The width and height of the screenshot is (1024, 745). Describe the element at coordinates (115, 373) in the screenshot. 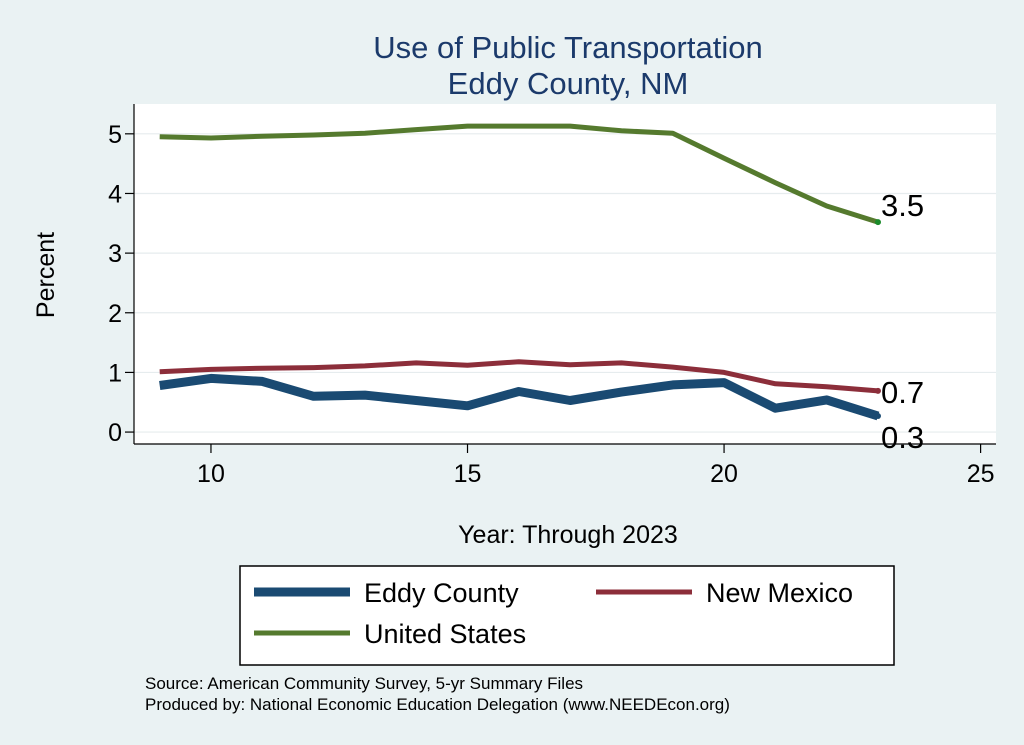

I see `y-tick-label-1: 1` at that location.